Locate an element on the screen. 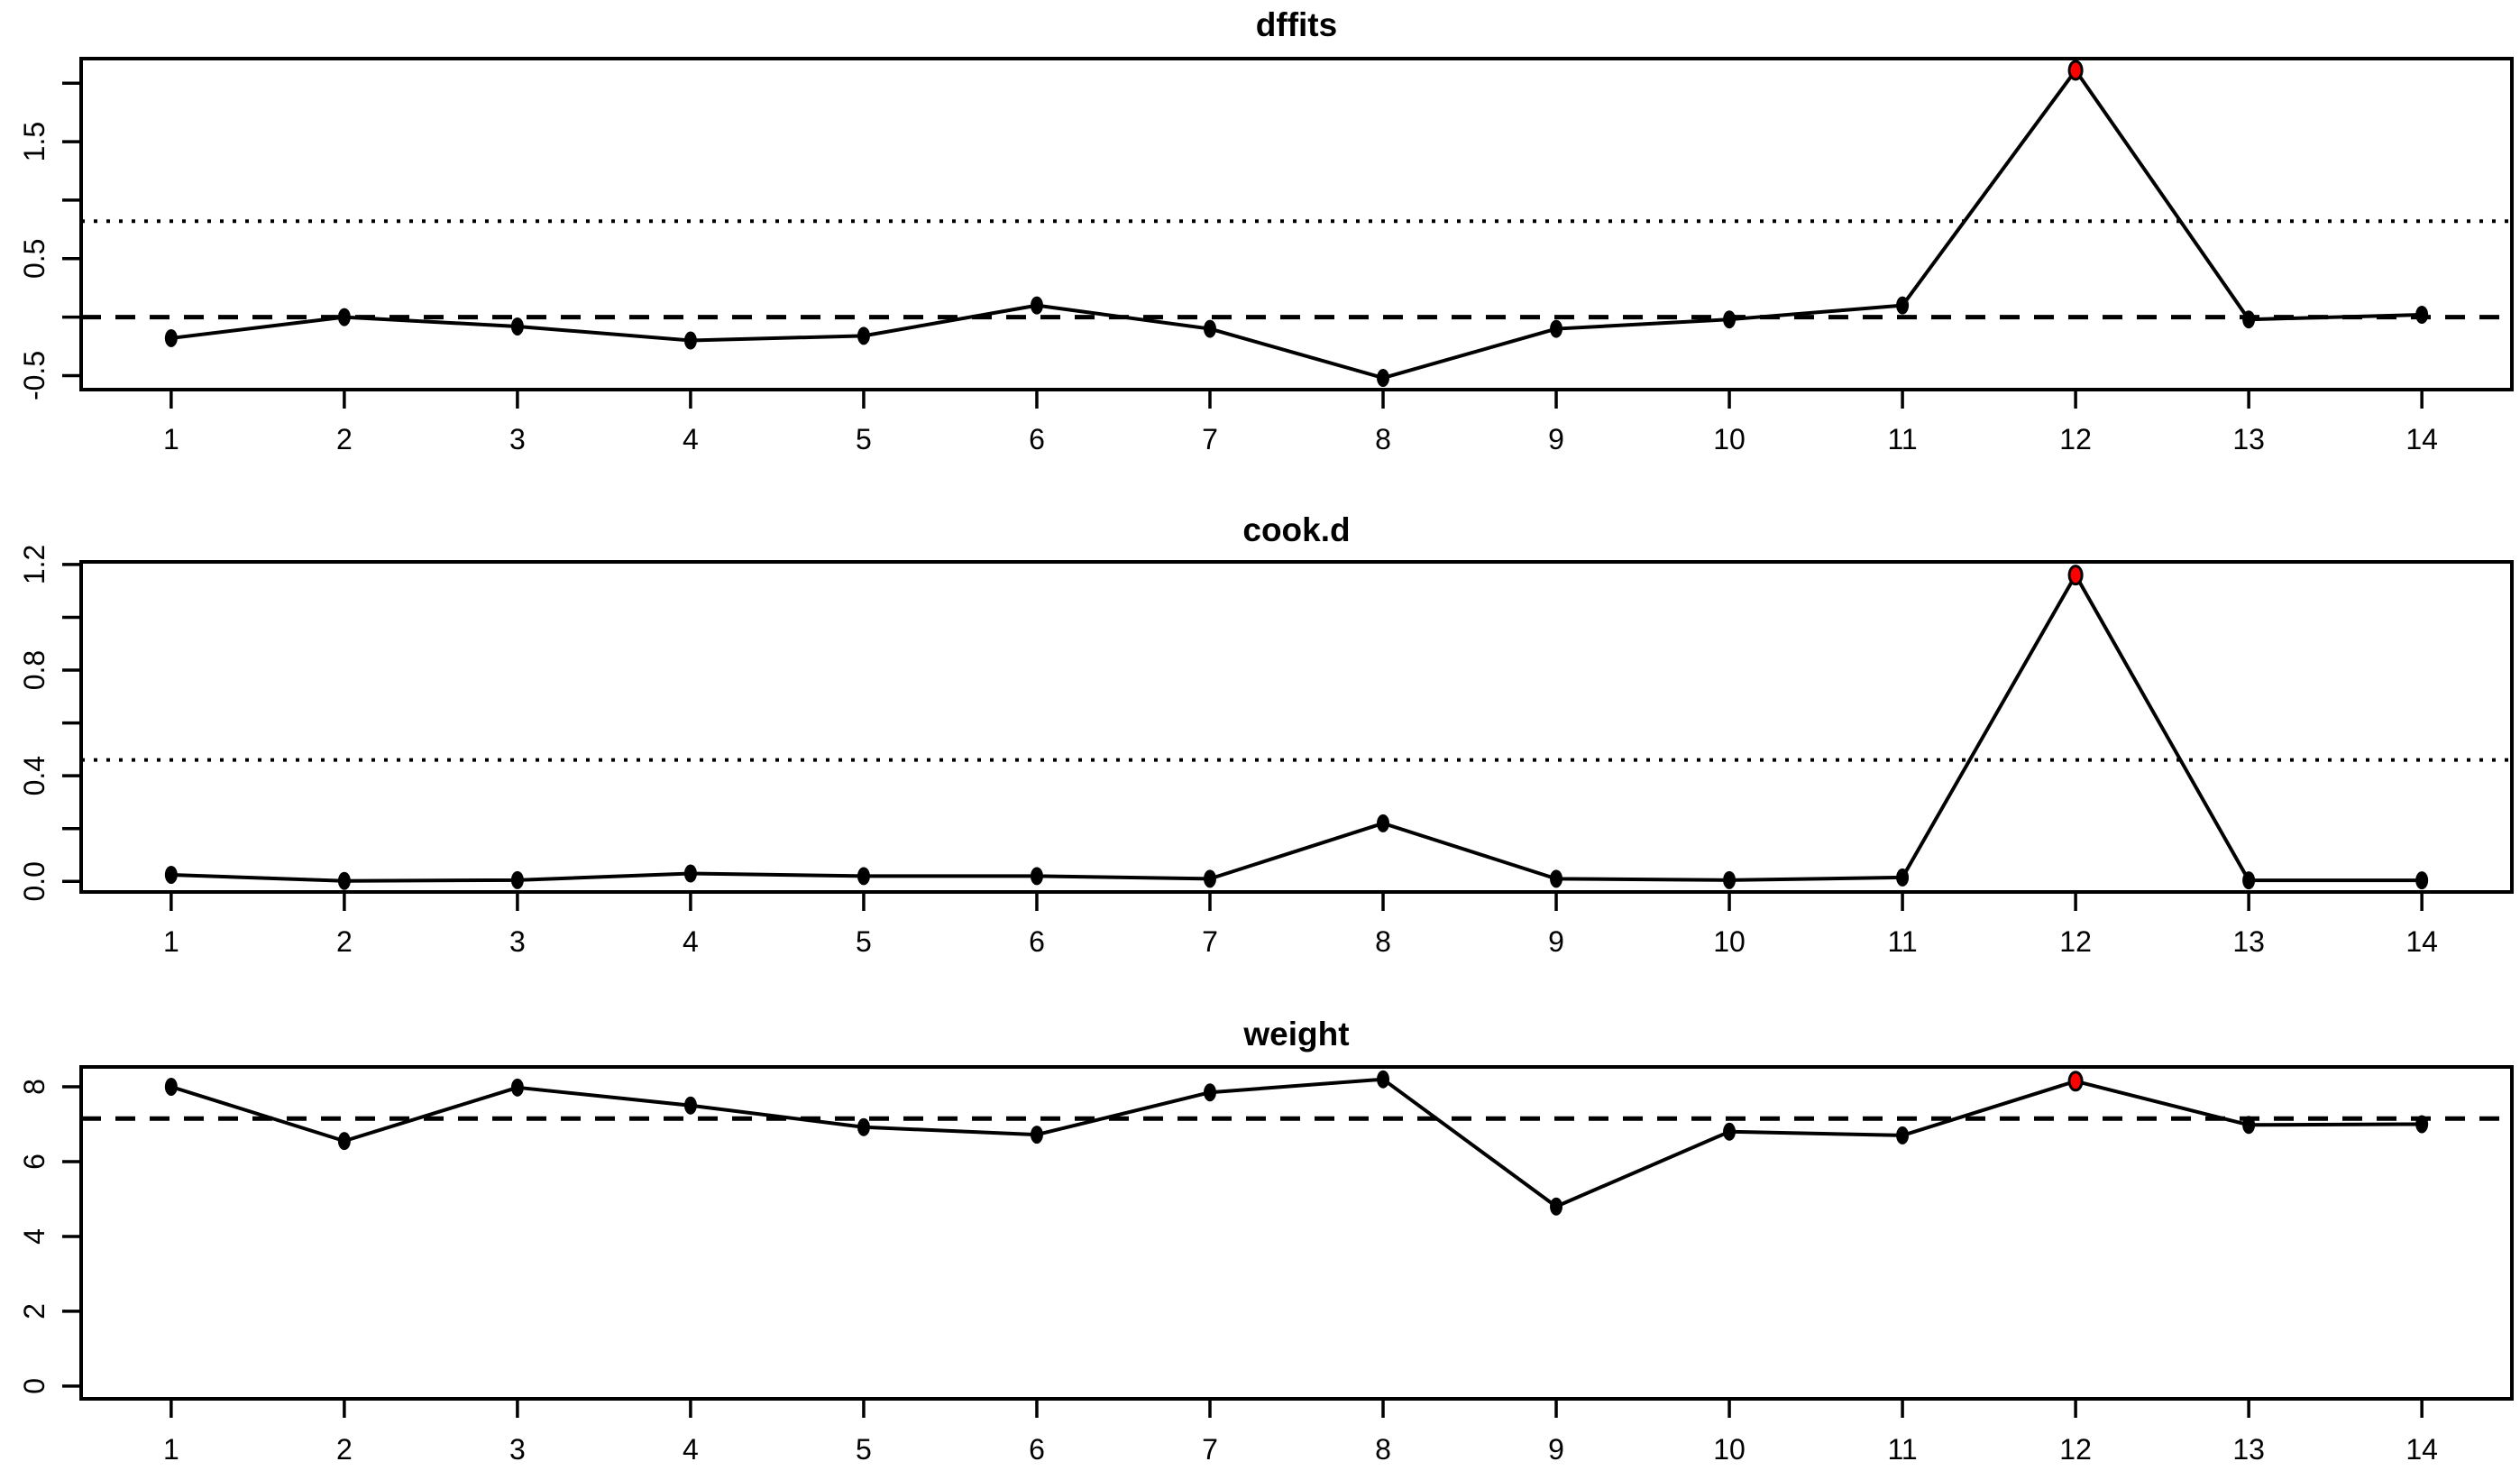 The image size is (2520, 1480). y-tick-label: 1.5 is located at coordinates (34, 141).